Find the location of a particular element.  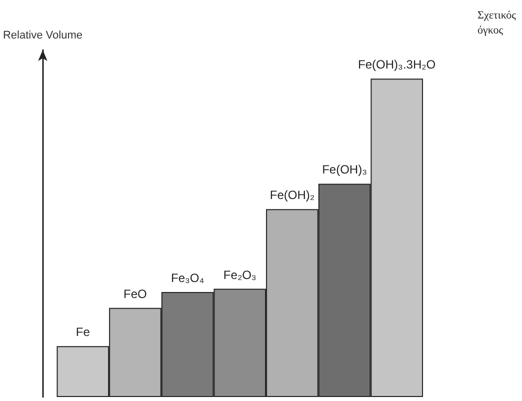

x-tick-label: Fe(OH)₂ is located at coordinates (292, 195).